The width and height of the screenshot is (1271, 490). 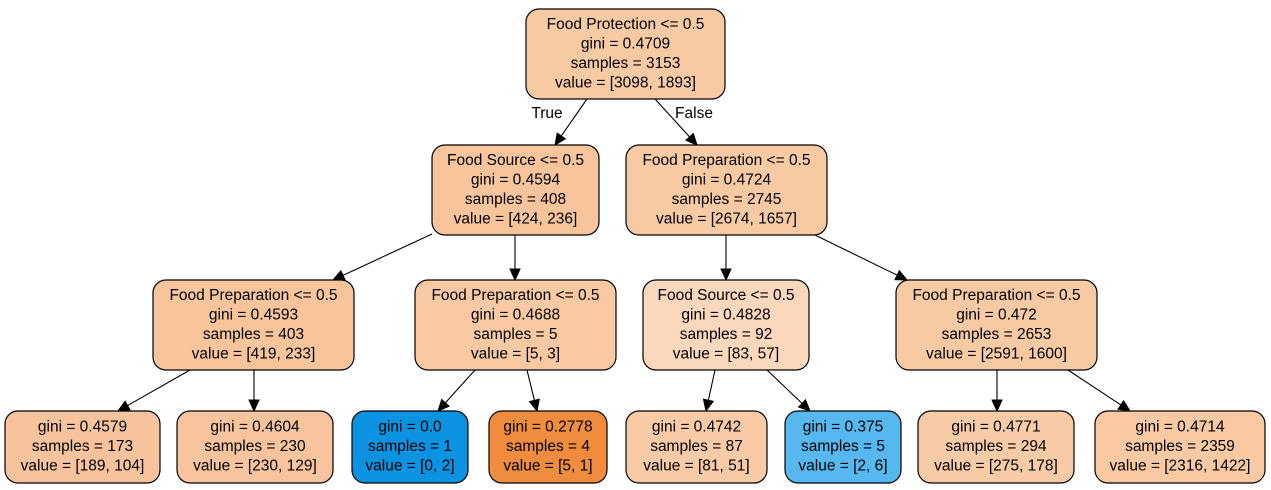 I want to click on node-line: samples = 1, so click(x=410, y=446).